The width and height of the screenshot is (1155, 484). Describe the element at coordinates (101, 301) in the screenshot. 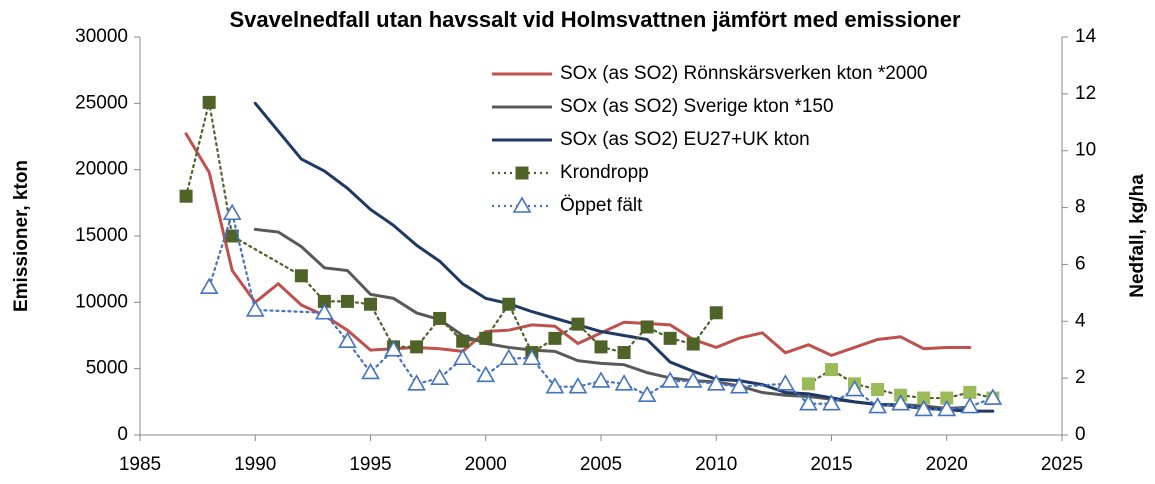

I see `y-tick-label: 10000` at that location.